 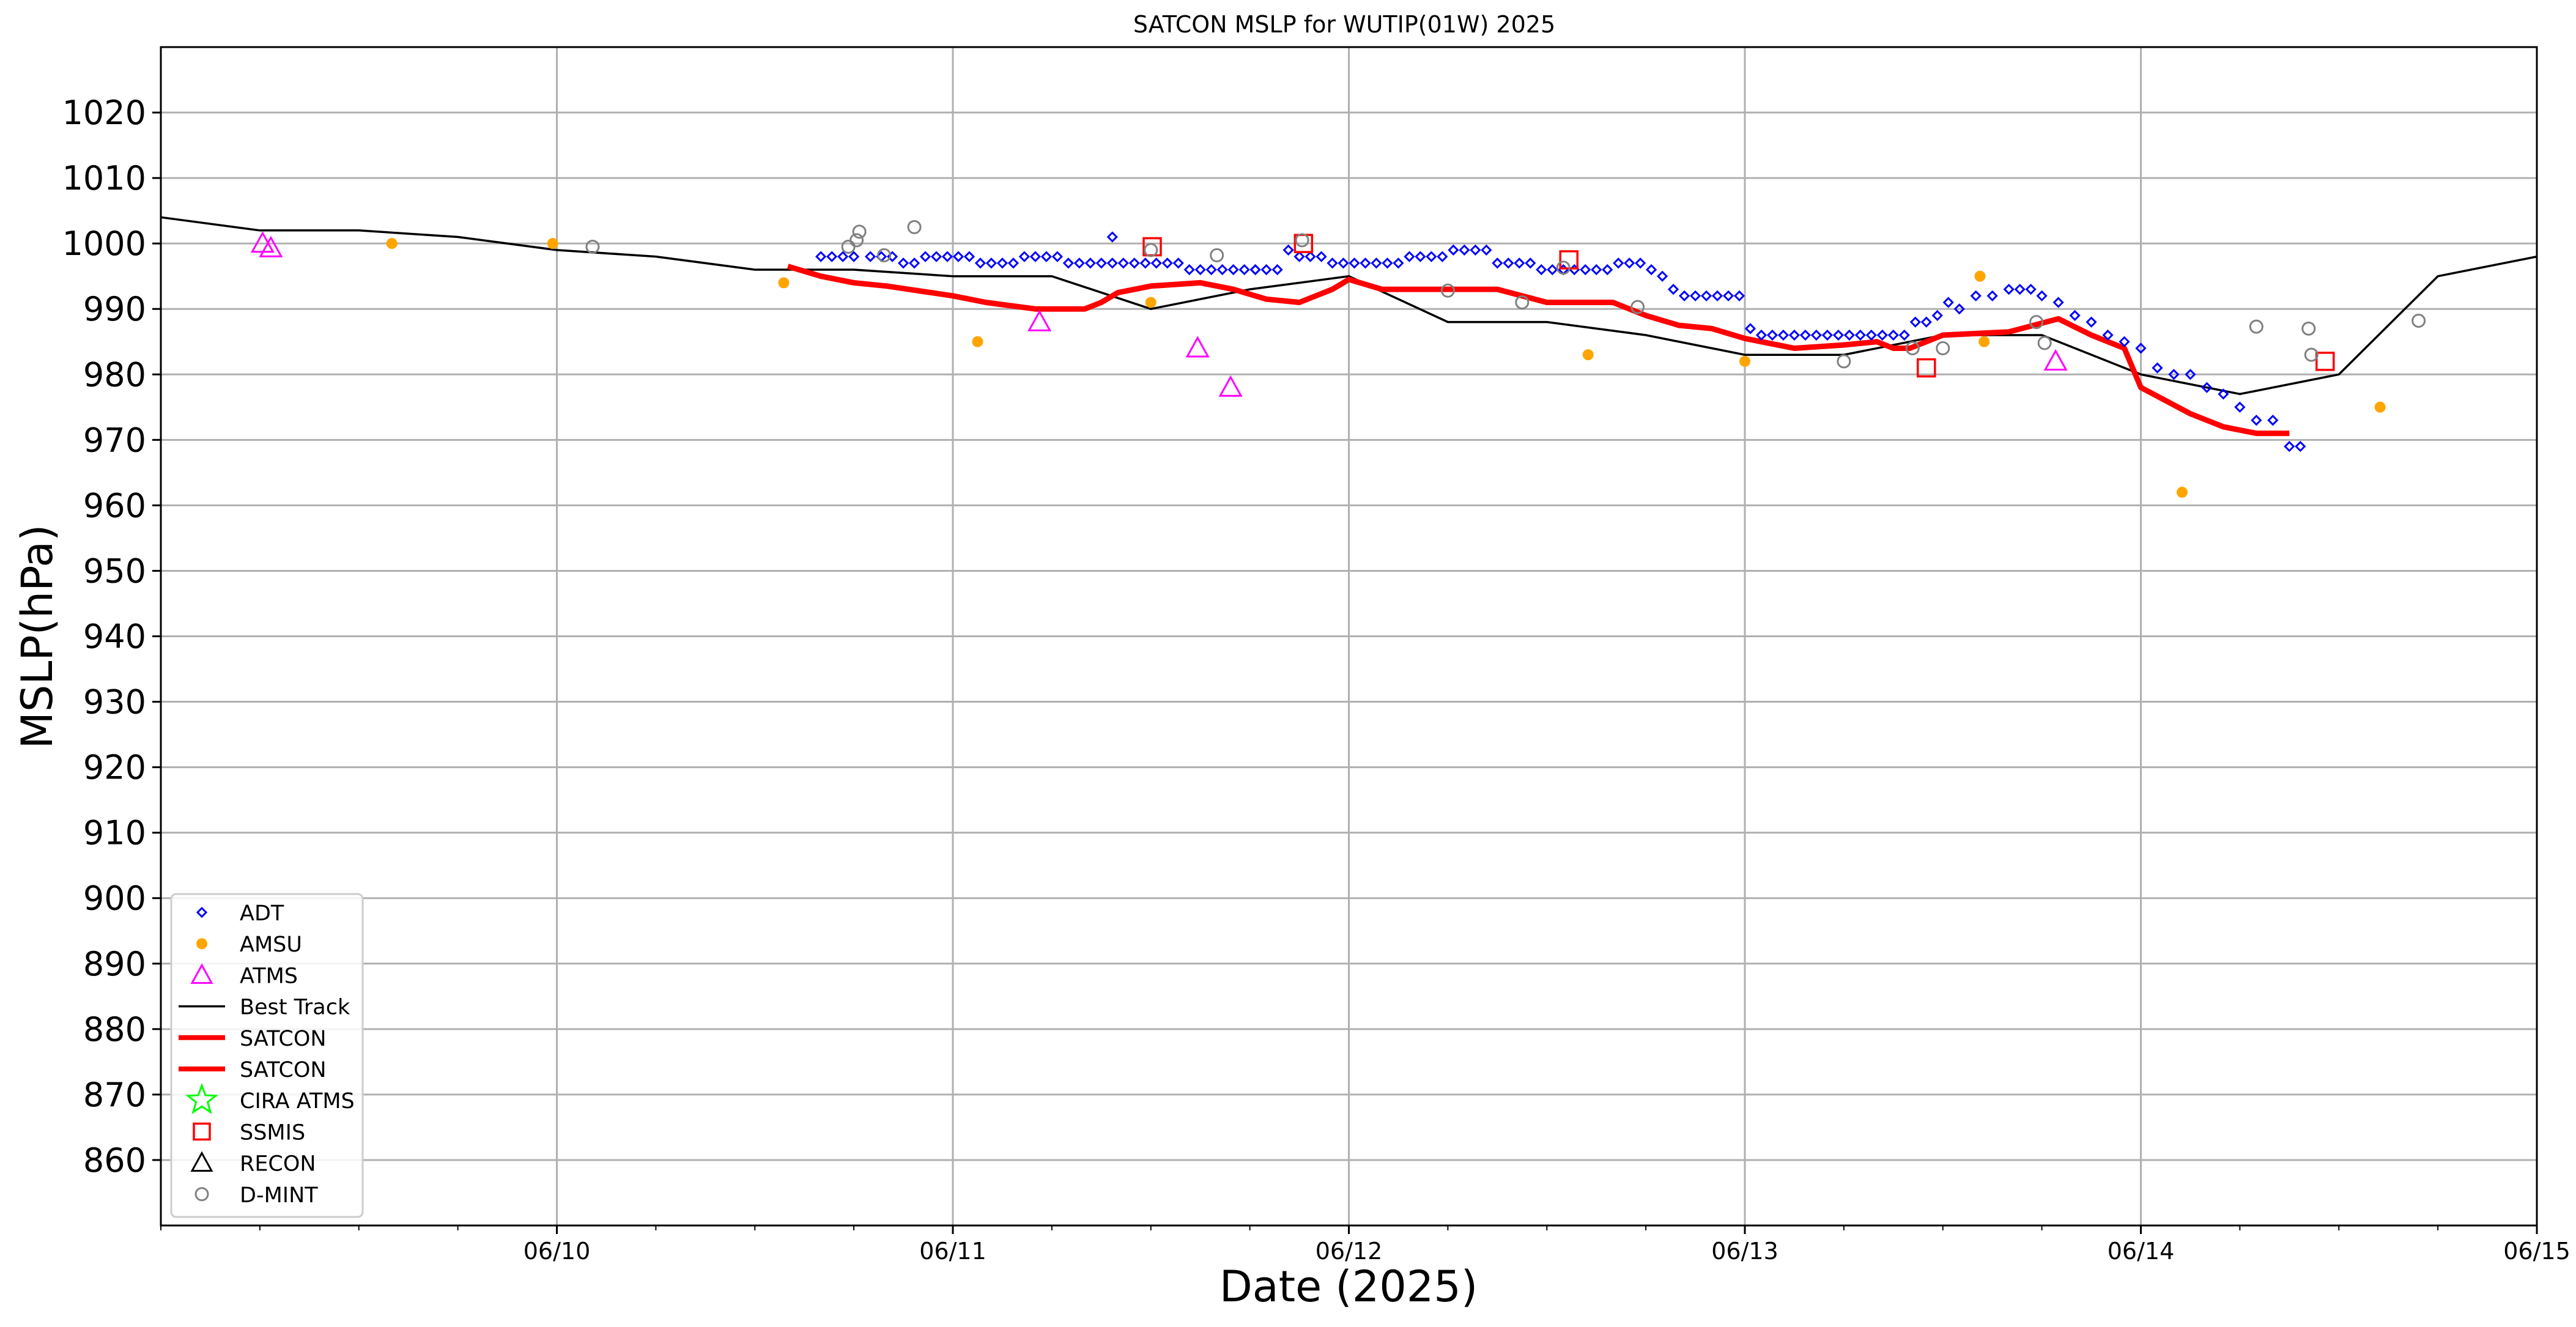 I want to click on legend-triangle-swatch, so click(x=201, y=973).